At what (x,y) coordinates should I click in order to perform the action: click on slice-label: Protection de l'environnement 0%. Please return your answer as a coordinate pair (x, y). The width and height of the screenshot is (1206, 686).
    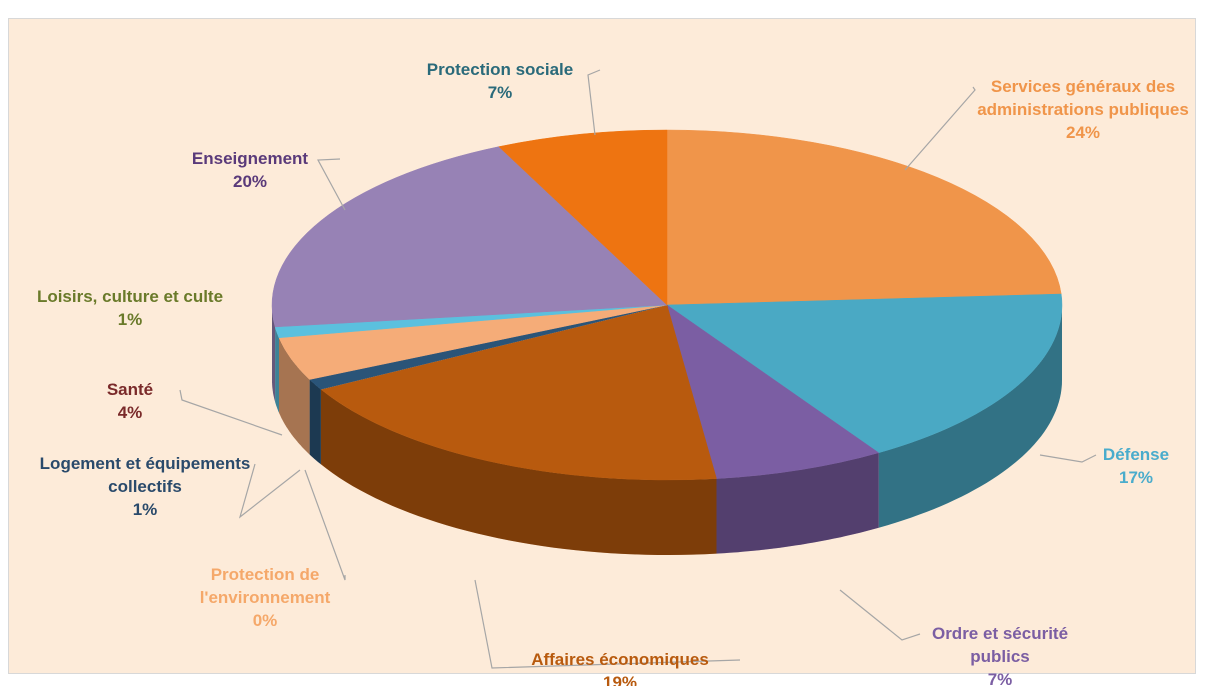
    Looking at the image, I should click on (265, 597).